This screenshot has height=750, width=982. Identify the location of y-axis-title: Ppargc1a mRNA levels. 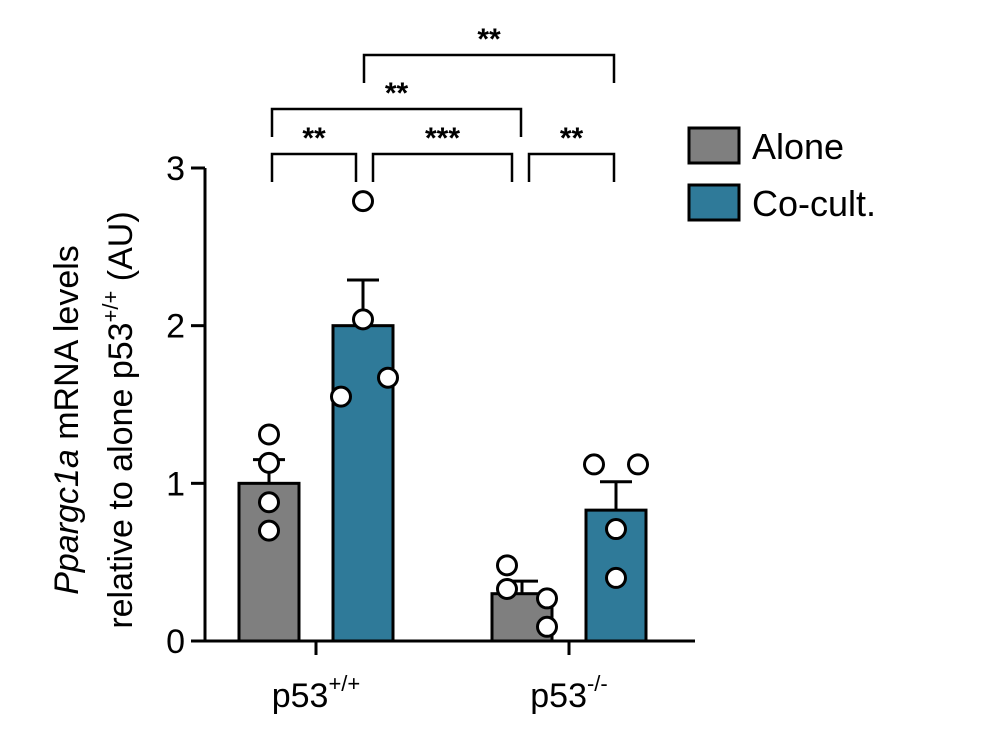
(67, 420).